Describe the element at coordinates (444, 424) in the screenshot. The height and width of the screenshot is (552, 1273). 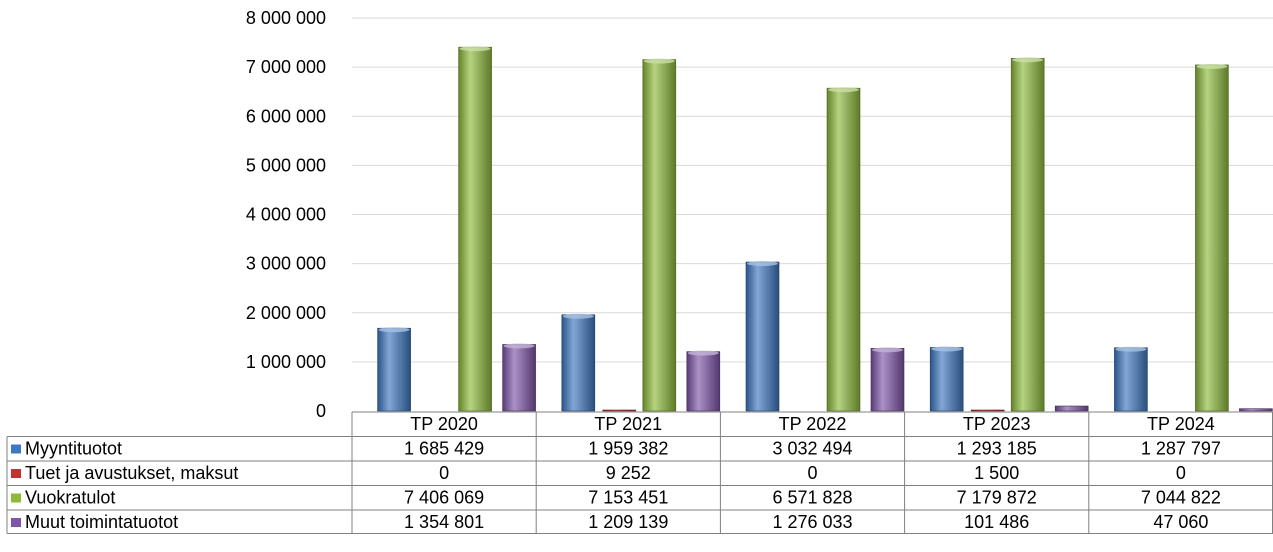
I see `x-tick-label: TP 2020` at that location.